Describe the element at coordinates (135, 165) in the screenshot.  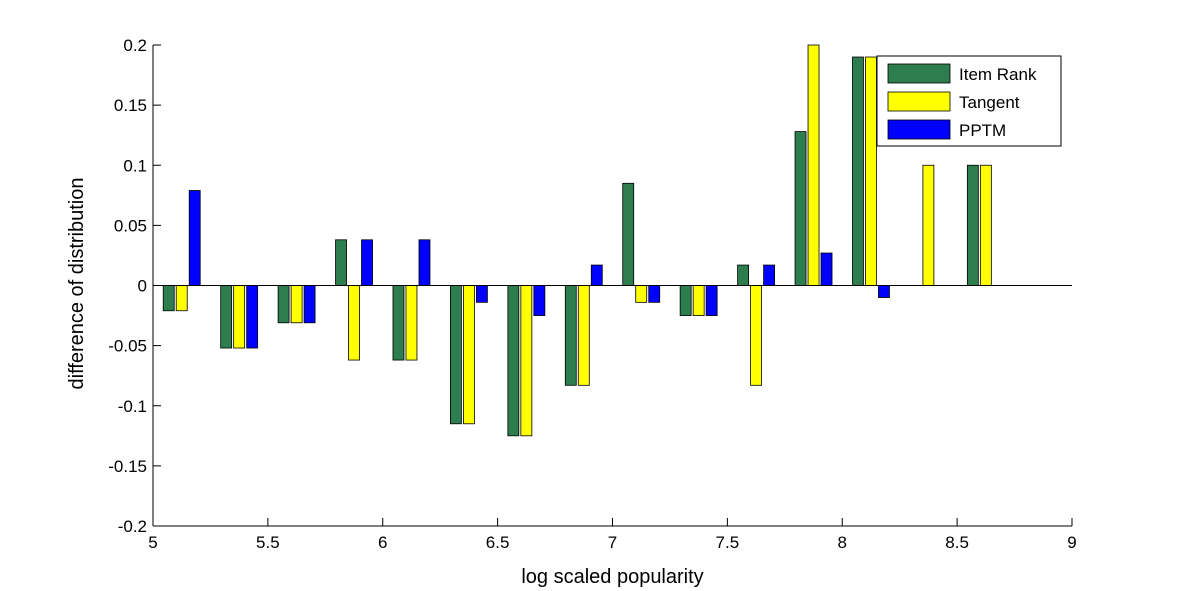
I see `y-tick-label: 0.1` at that location.